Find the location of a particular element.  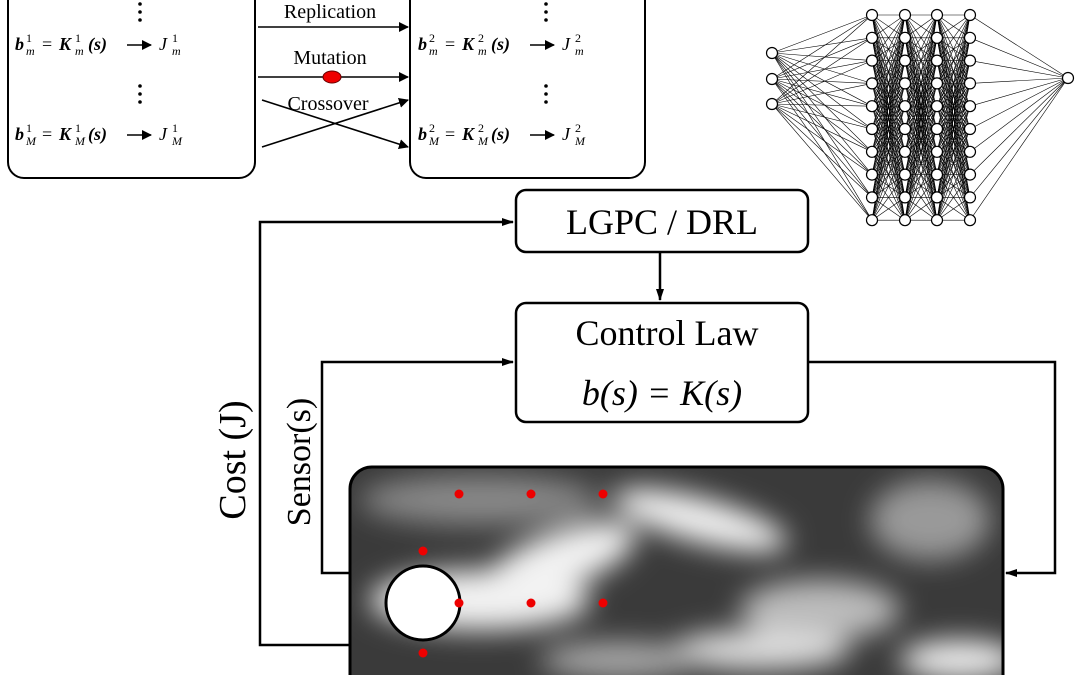

control-law-equation: b(s) = K(s) is located at coordinates (662, 393).